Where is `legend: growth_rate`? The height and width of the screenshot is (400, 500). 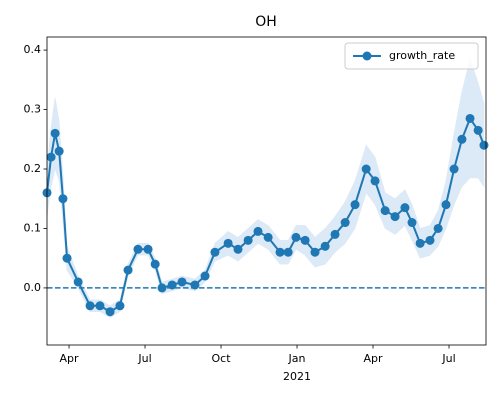 legend: growth_rate is located at coordinates (411, 56).